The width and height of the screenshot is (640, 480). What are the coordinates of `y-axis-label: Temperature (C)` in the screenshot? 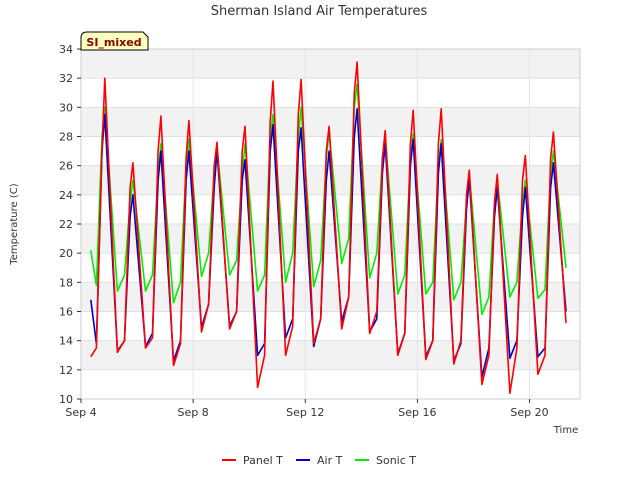 It's located at (14, 224).